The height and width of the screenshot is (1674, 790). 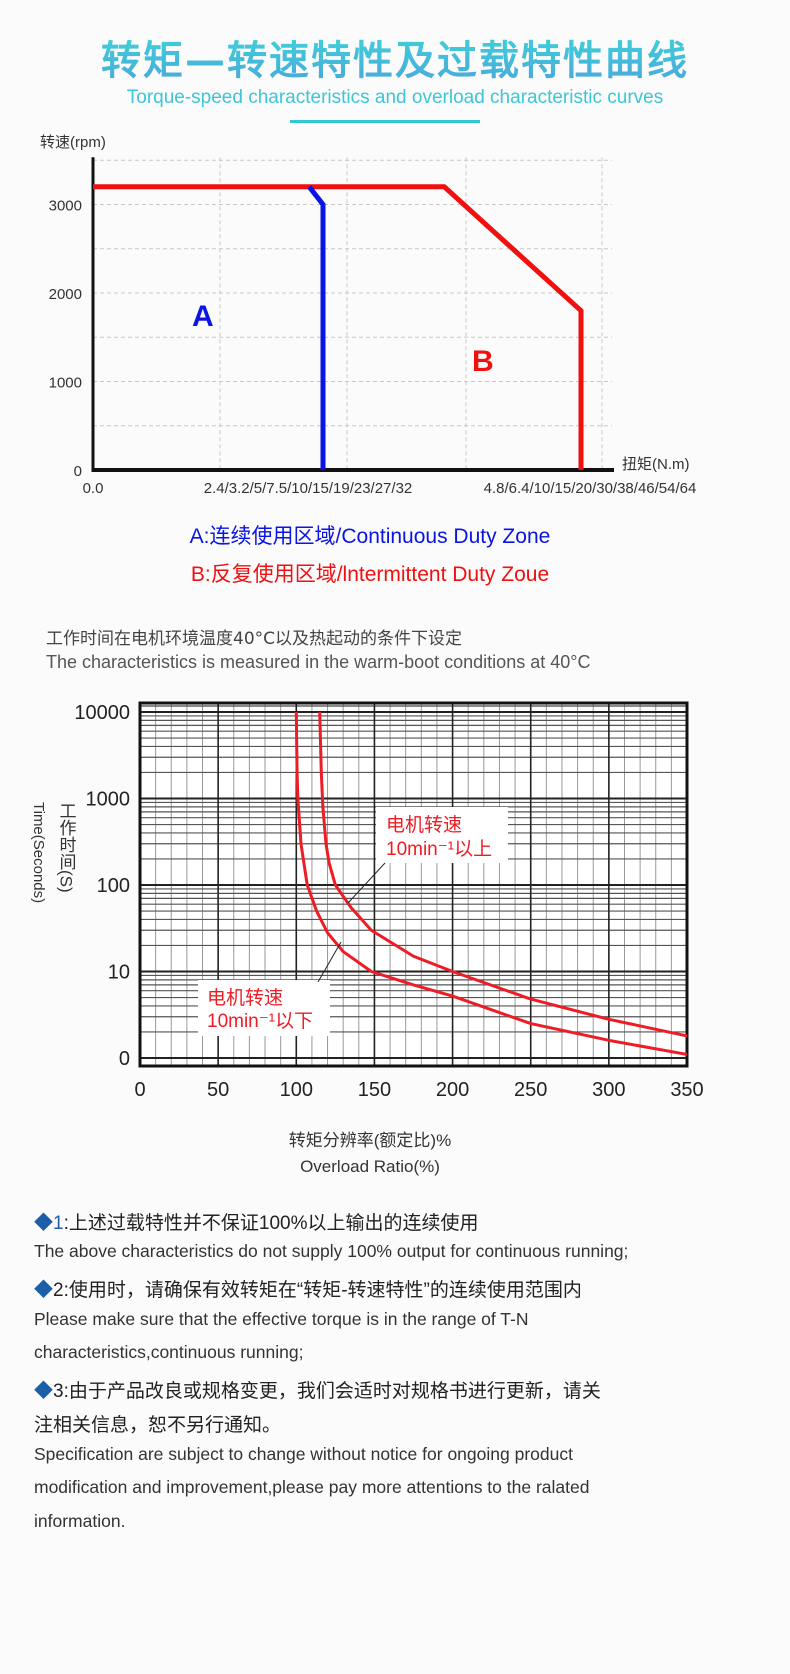 What do you see at coordinates (218, 1090) in the screenshot?
I see `x-tick-label: 50` at bounding box center [218, 1090].